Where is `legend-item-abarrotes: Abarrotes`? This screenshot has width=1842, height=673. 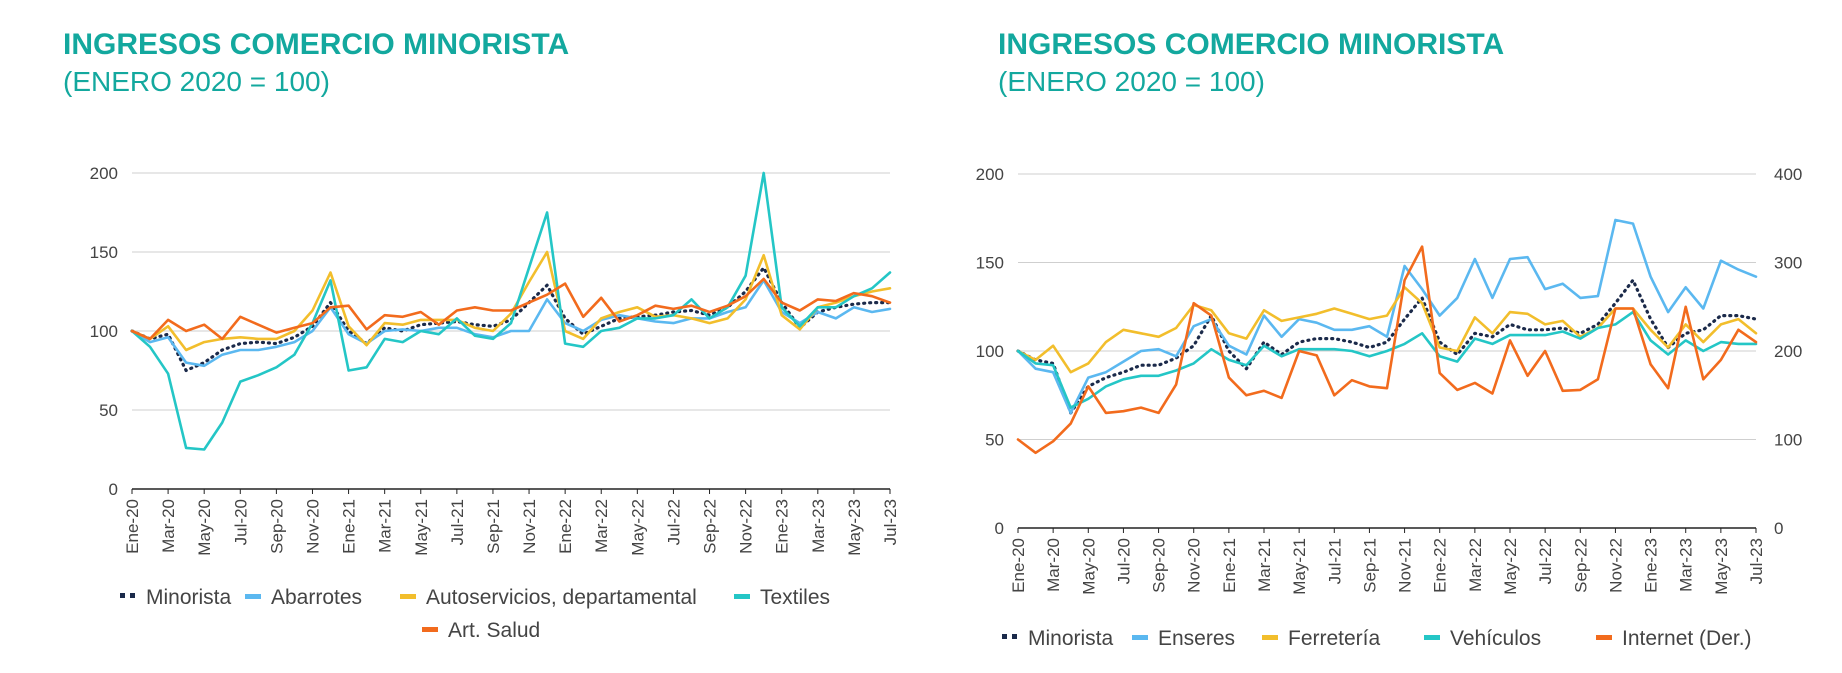
legend-item-abarrotes: Abarrotes is located at coordinates (303, 597).